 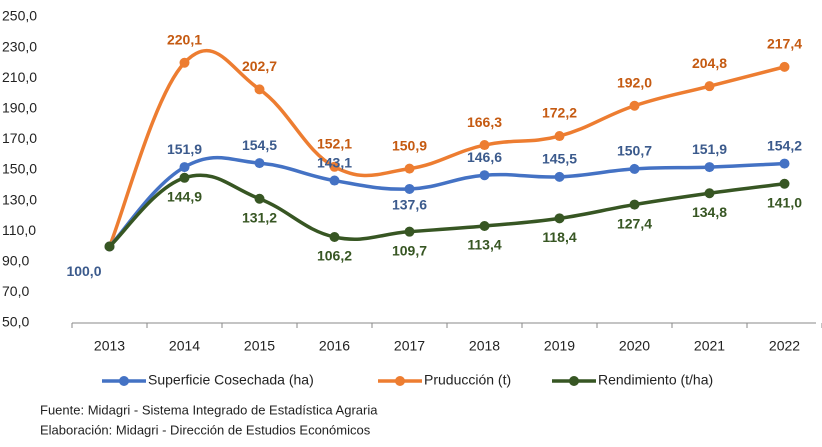 What do you see at coordinates (484, 157) in the screenshot?
I see `value-label: 146,6` at bounding box center [484, 157].